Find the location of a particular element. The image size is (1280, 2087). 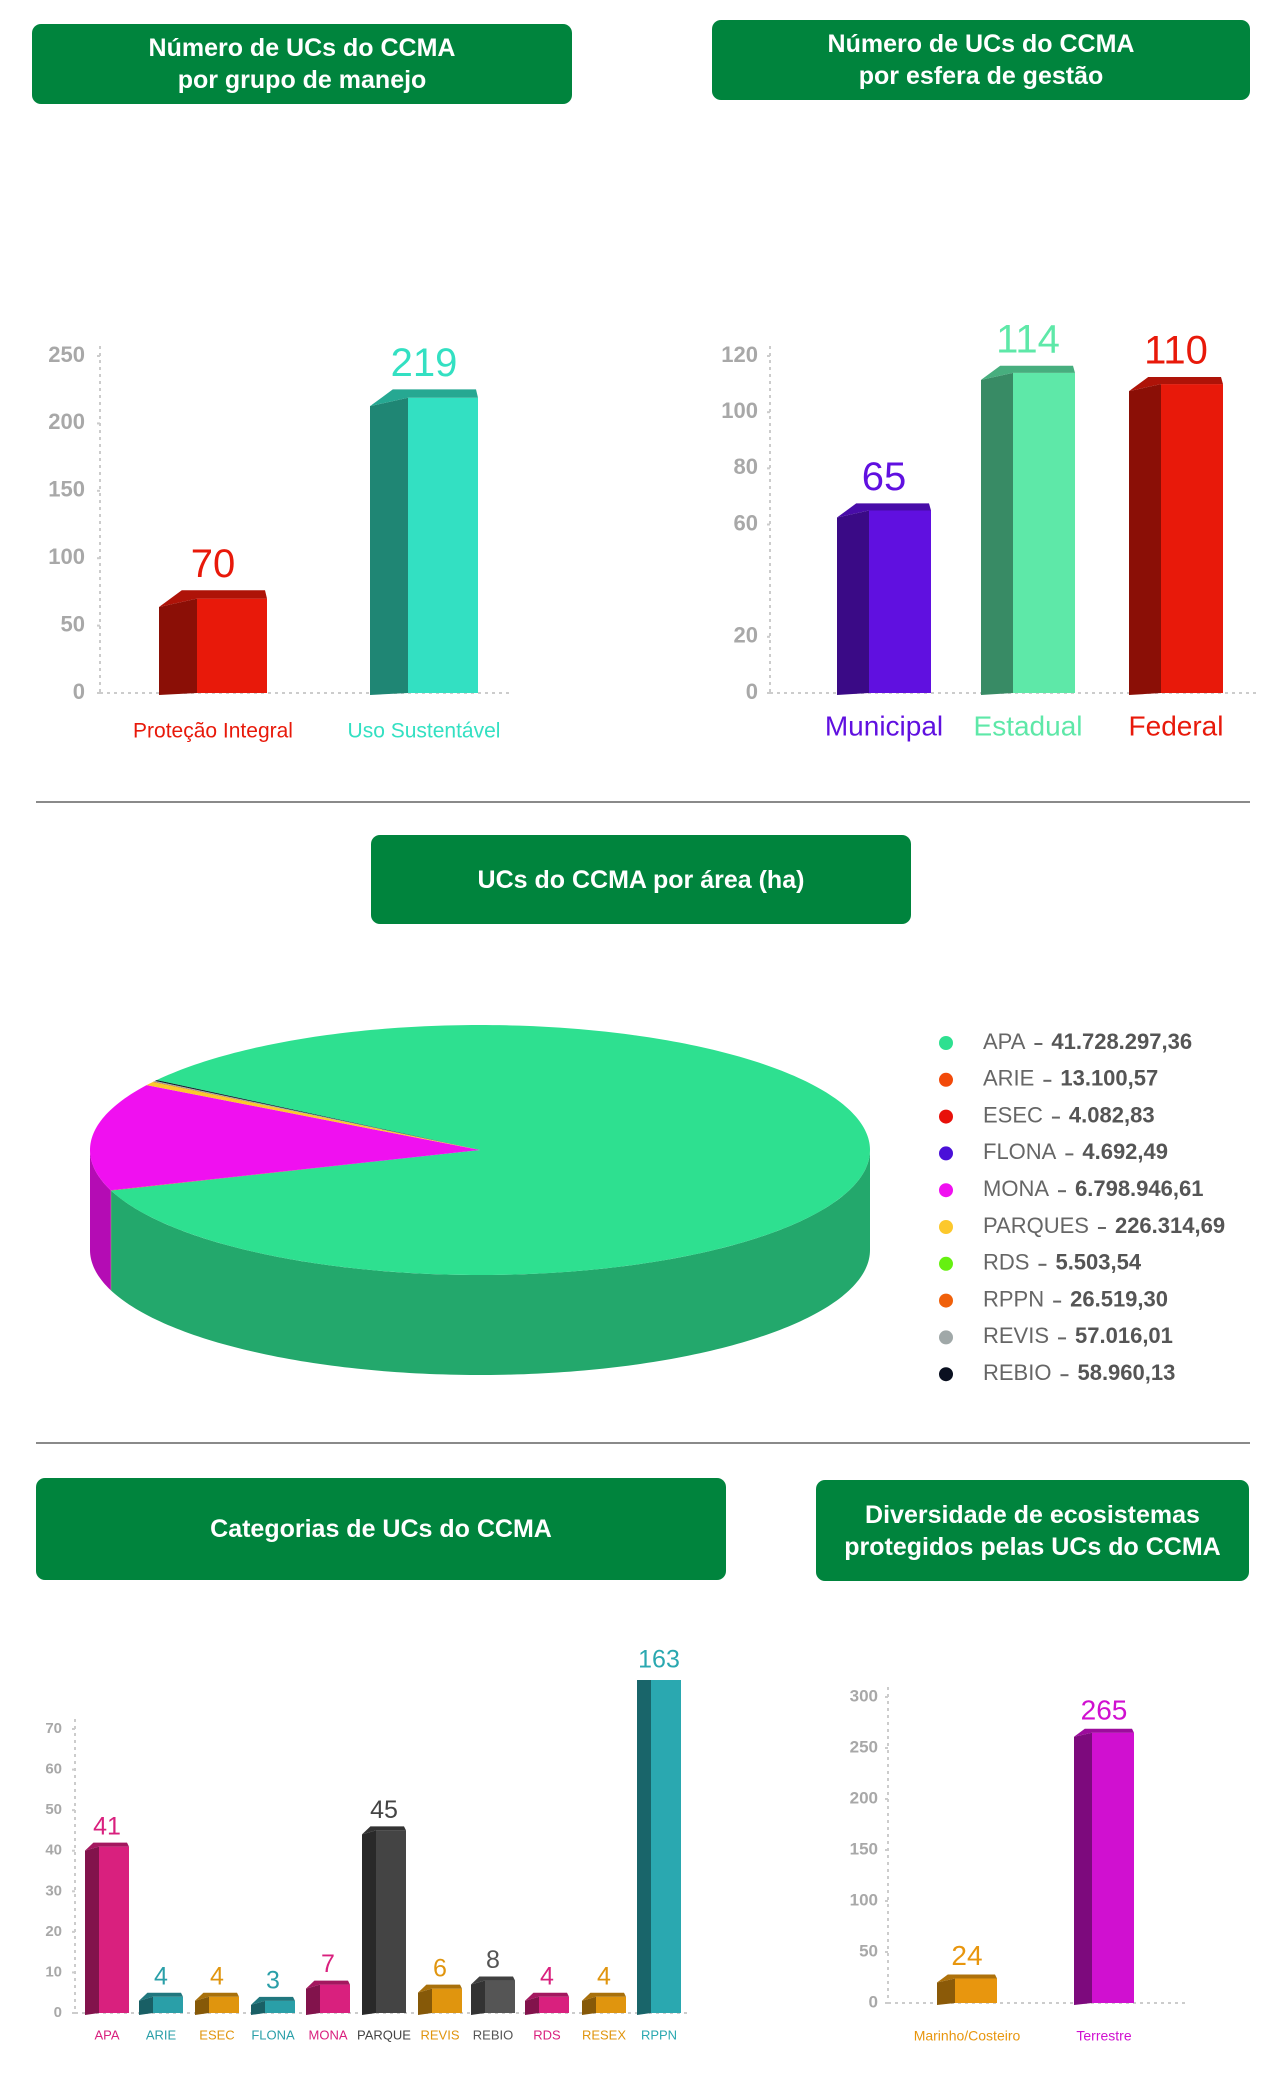

x-tick-label: APA is located at coordinates (106, 2034).